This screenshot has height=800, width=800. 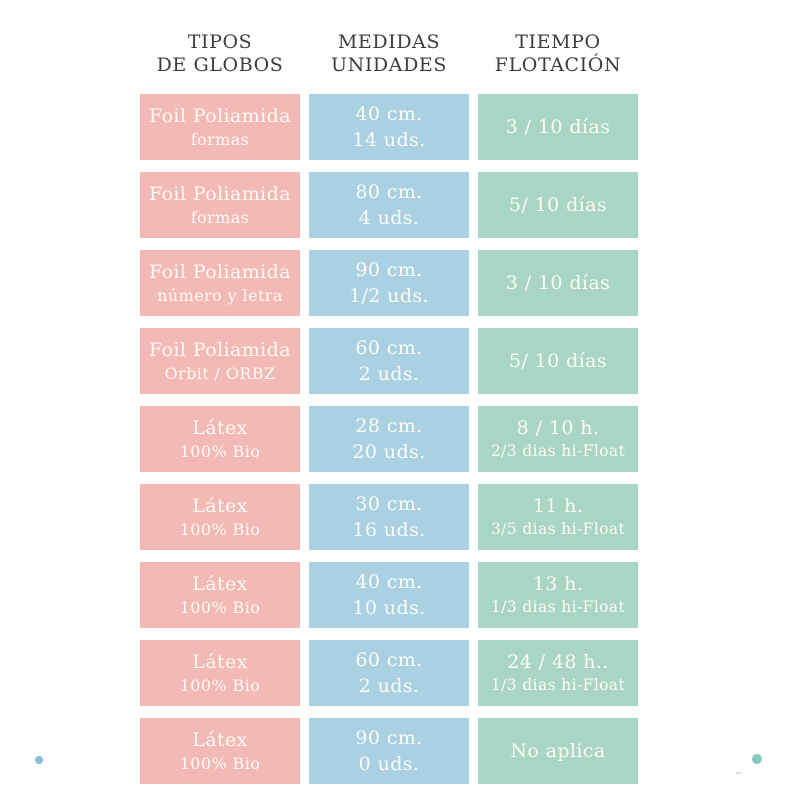 I want to click on cell-secondary-text: número y letra, so click(x=220, y=295).